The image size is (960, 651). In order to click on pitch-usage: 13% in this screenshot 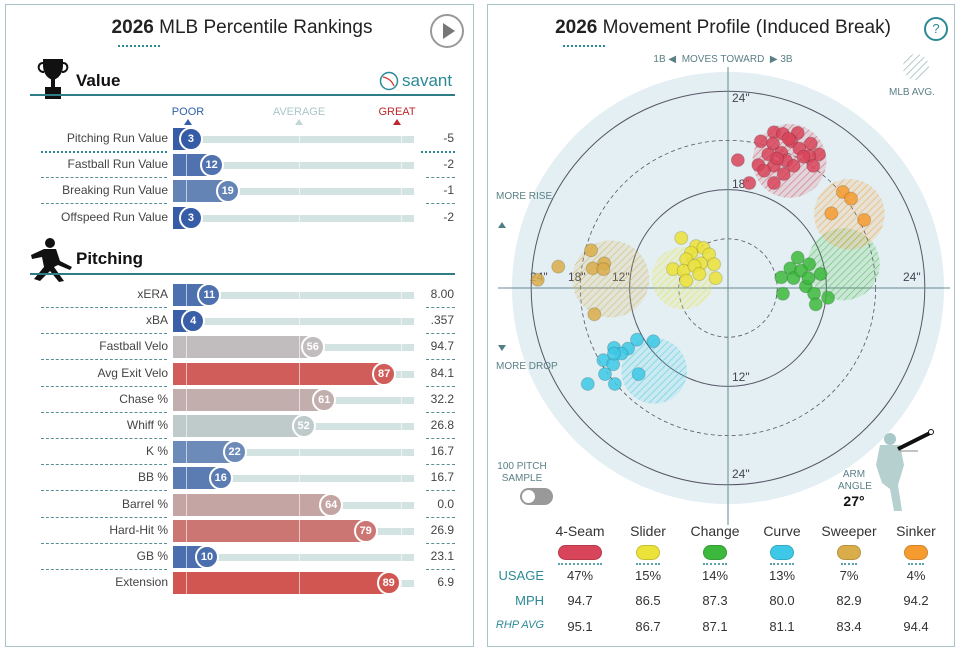, I will do `click(782, 575)`.